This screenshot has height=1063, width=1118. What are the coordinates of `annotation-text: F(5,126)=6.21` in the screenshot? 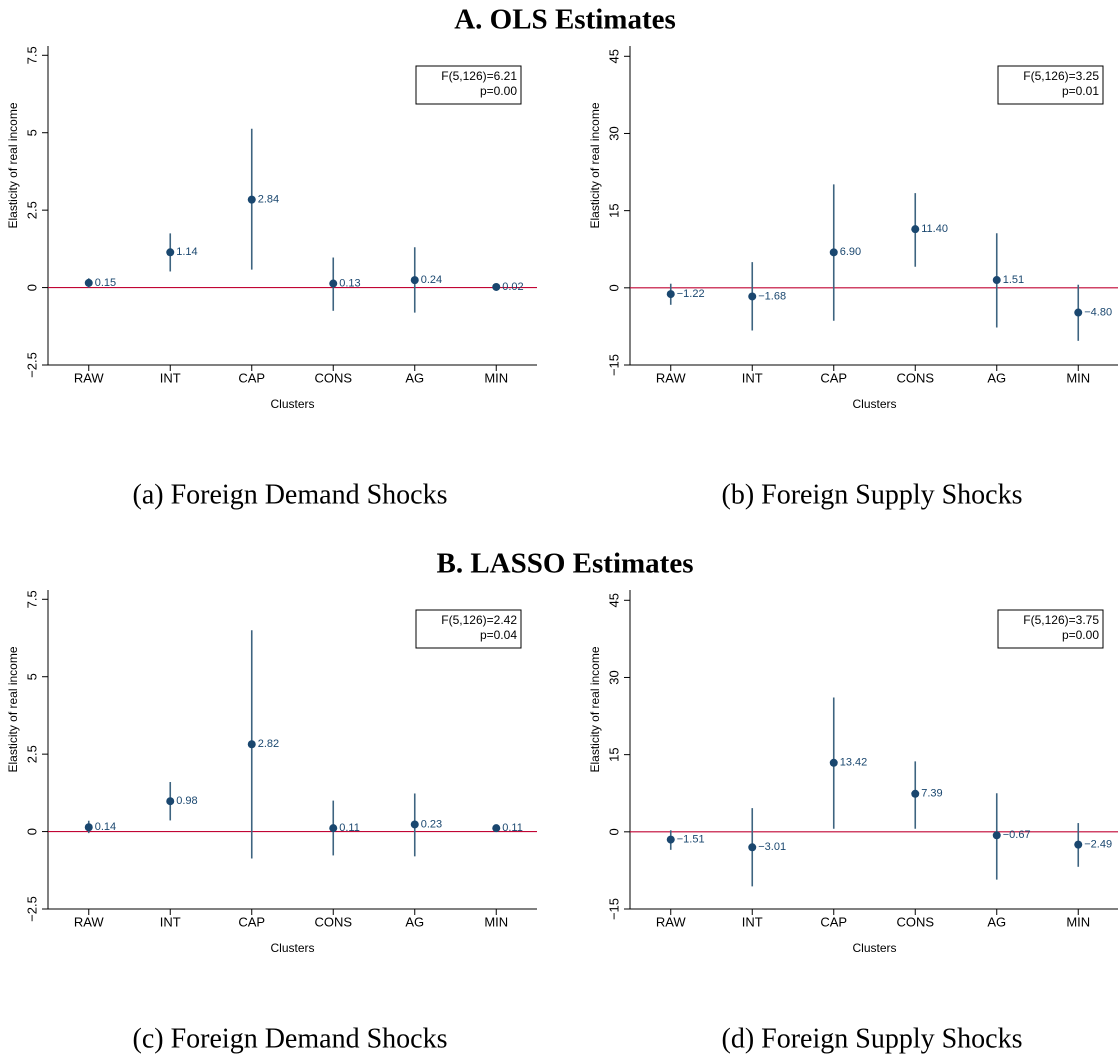 It's located at (479, 76).